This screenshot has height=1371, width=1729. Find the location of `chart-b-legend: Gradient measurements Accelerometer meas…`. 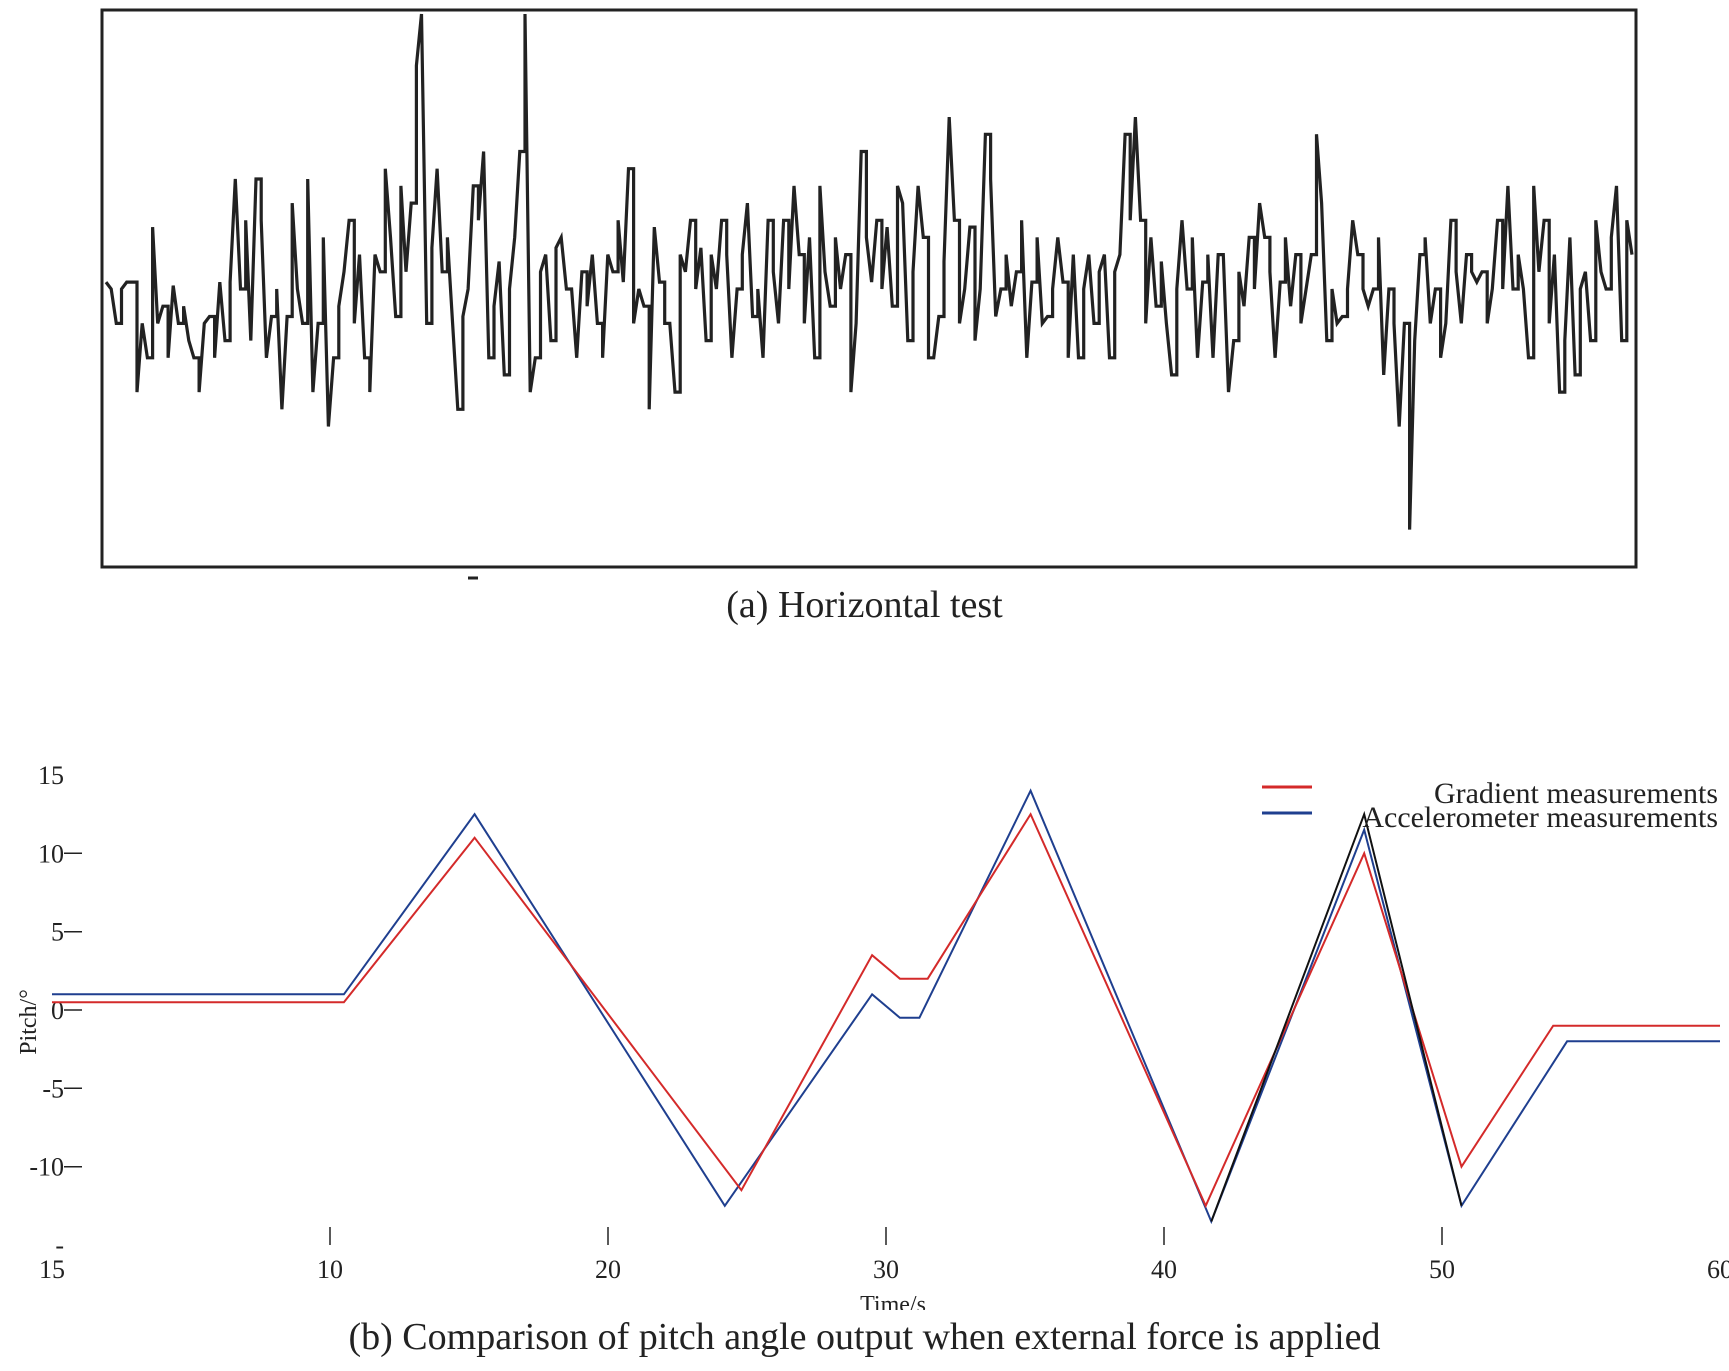

chart-b-legend: Gradient measurements Accelerometer meas… is located at coordinates (1490, 805).